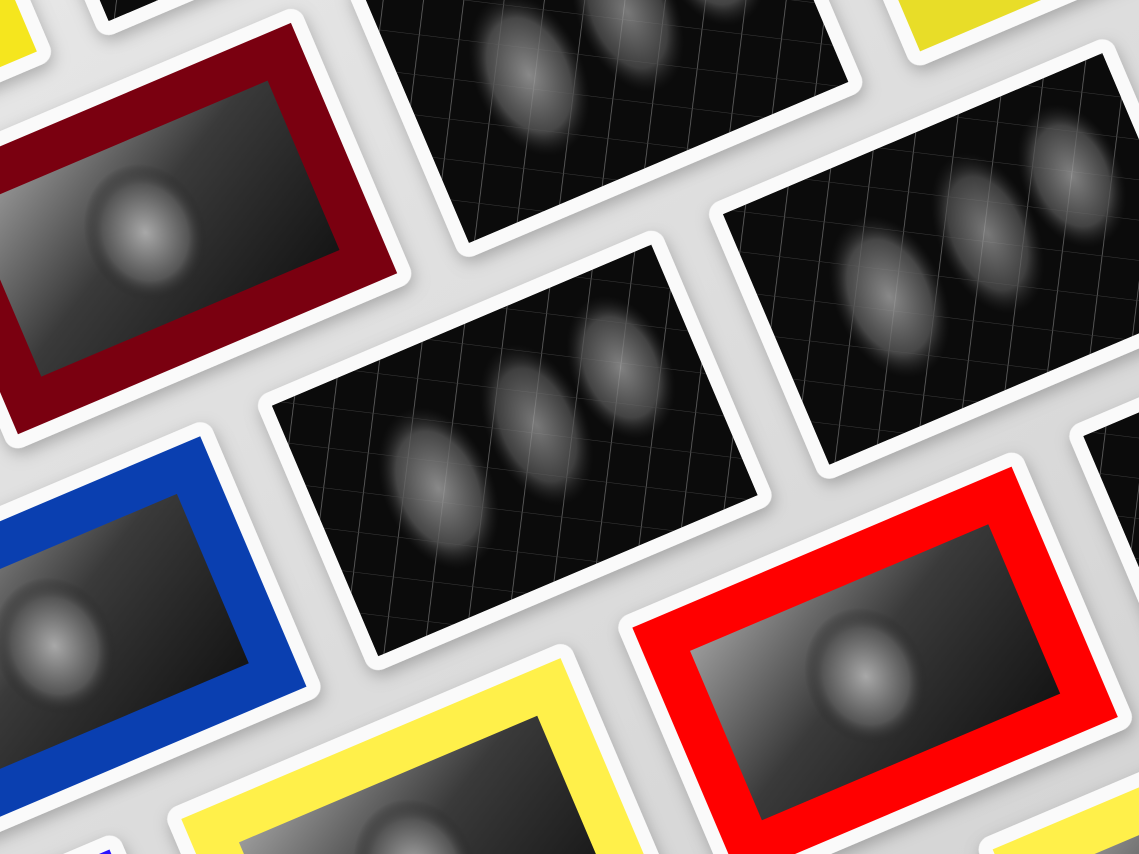  What do you see at coordinates (424, 784) in the screenshot?
I see `photo` at bounding box center [424, 784].